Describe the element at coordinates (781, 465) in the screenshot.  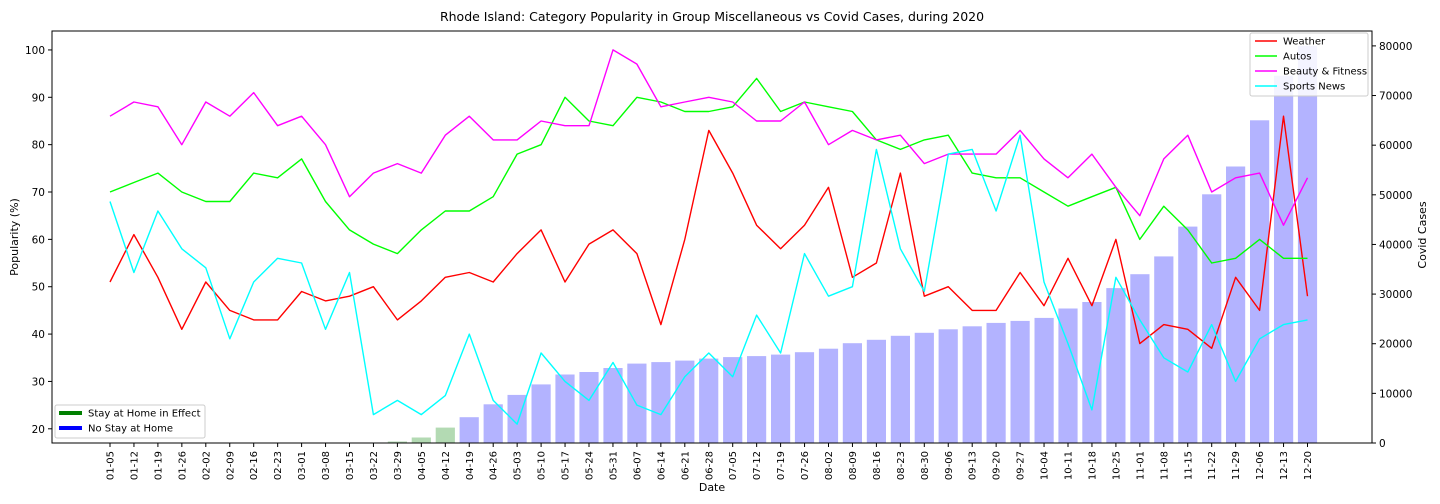
I see `x-tick-label: 07-19` at that location.